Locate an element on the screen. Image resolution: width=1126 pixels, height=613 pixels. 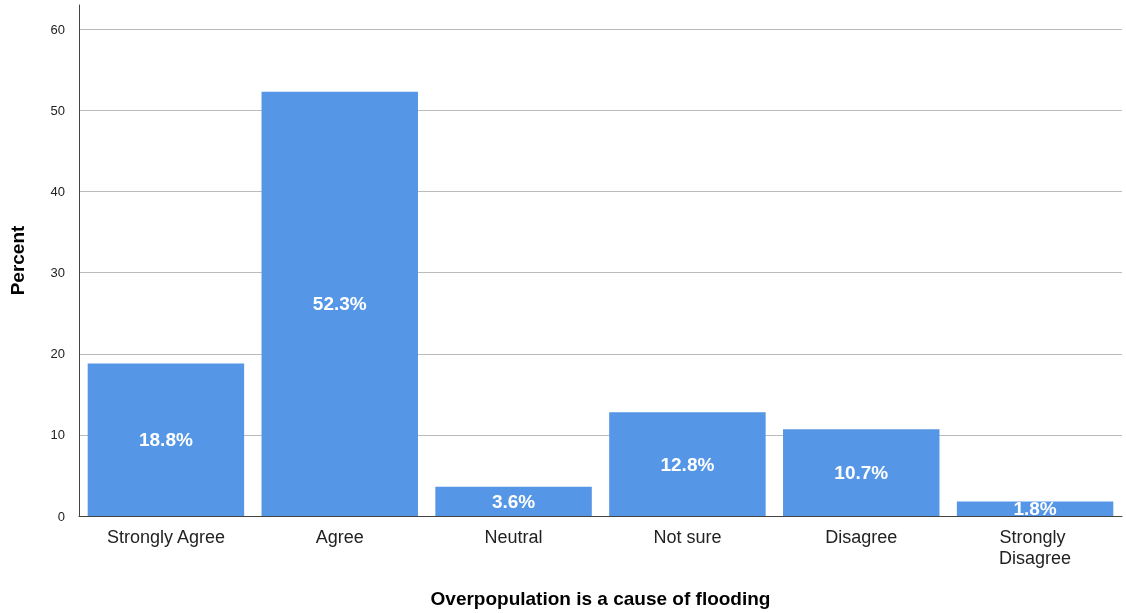
x-tick-label: Disagree is located at coordinates (861, 536).